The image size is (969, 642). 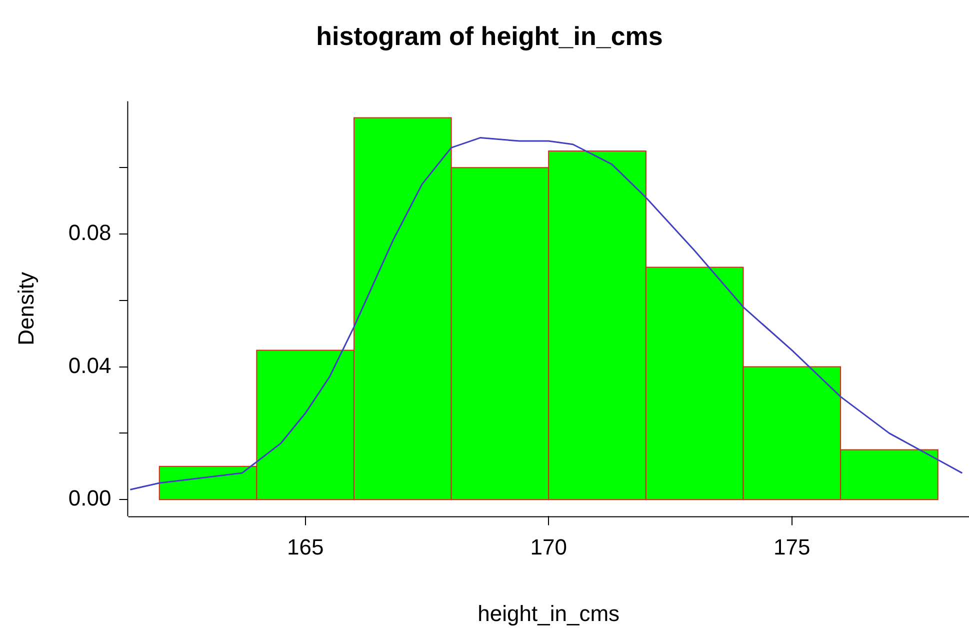 What do you see at coordinates (90, 498) in the screenshot?
I see `y-tick-label: 0.00` at bounding box center [90, 498].